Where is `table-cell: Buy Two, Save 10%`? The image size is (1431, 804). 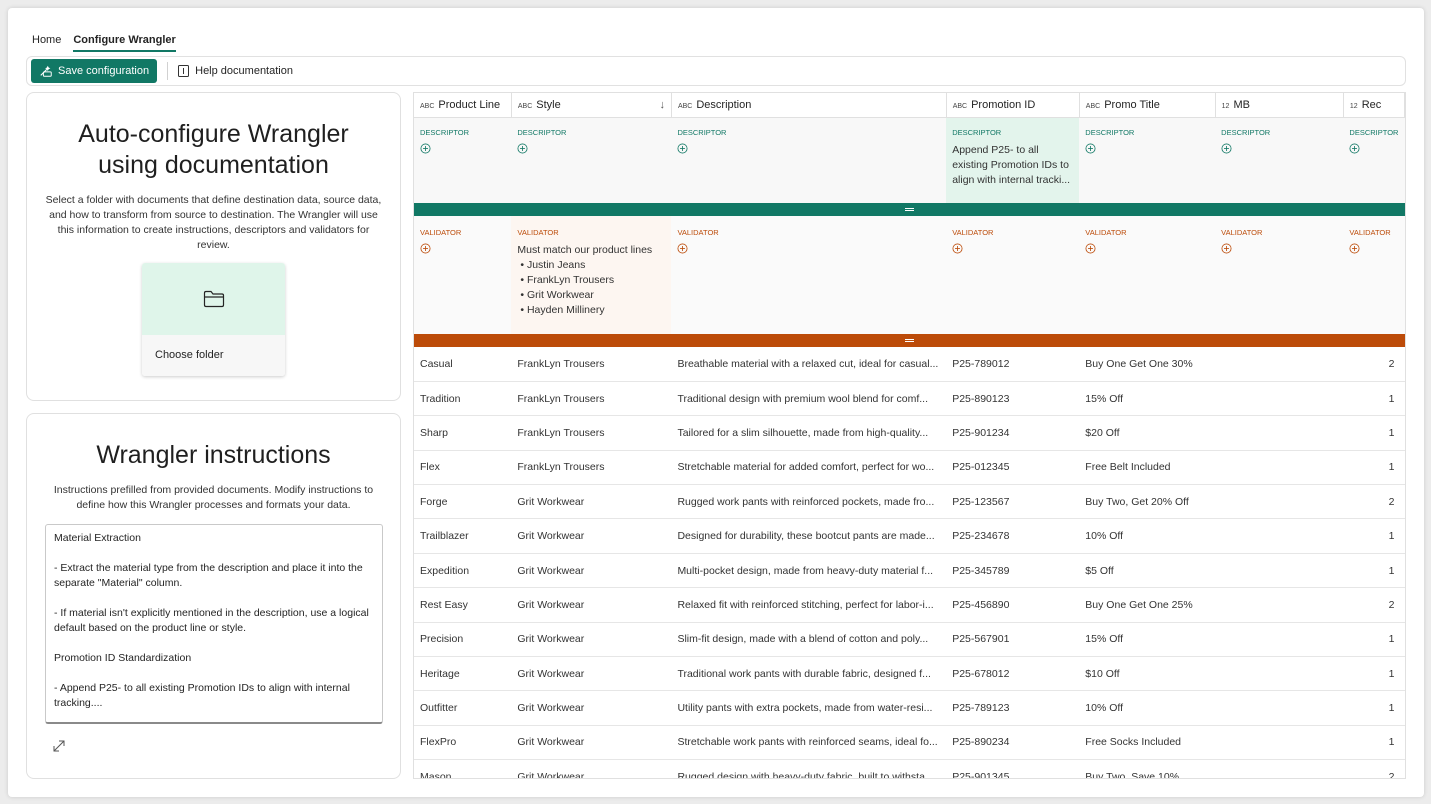 table-cell: Buy Two, Save 10% is located at coordinates (1147, 768).